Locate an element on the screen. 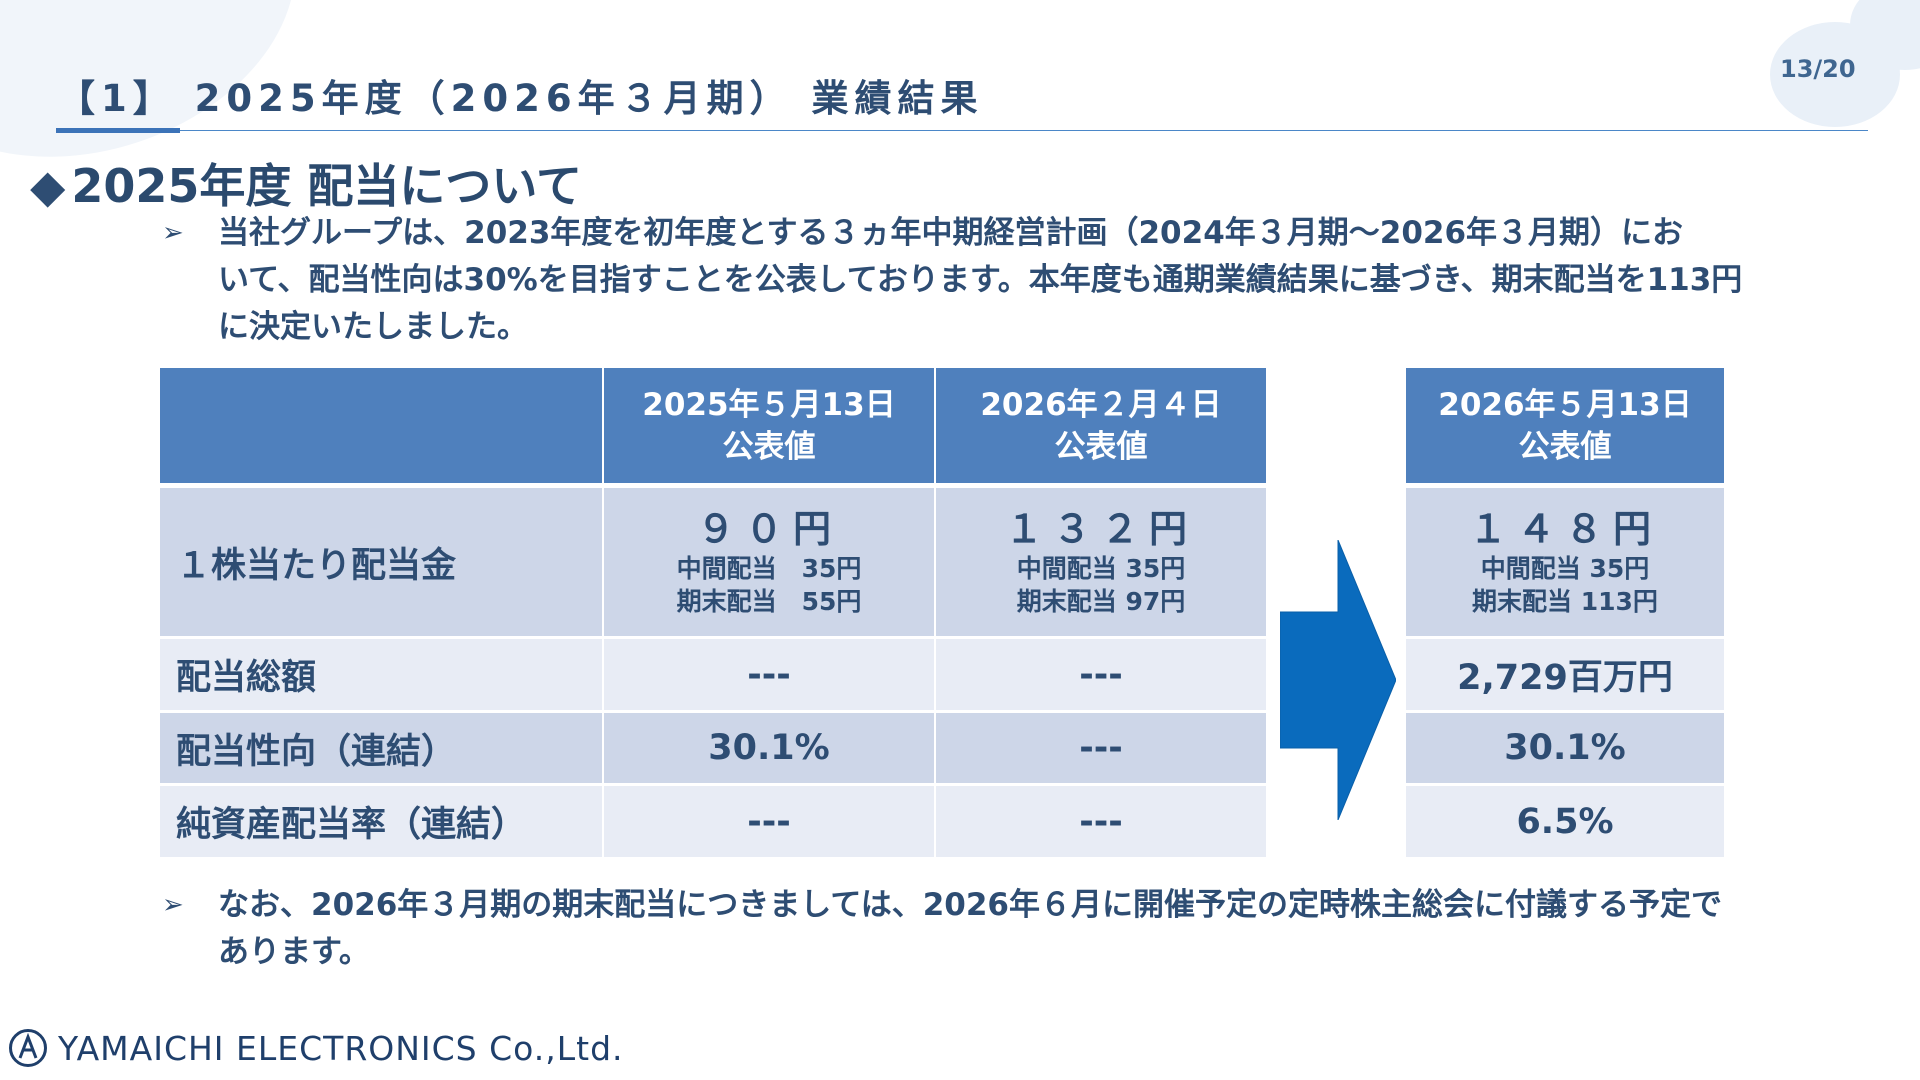  dividend-total: ９０円 is located at coordinates (768, 529).